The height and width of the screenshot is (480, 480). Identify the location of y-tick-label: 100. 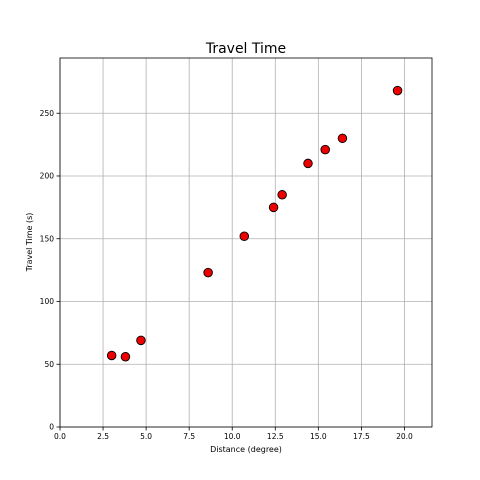
(47, 301).